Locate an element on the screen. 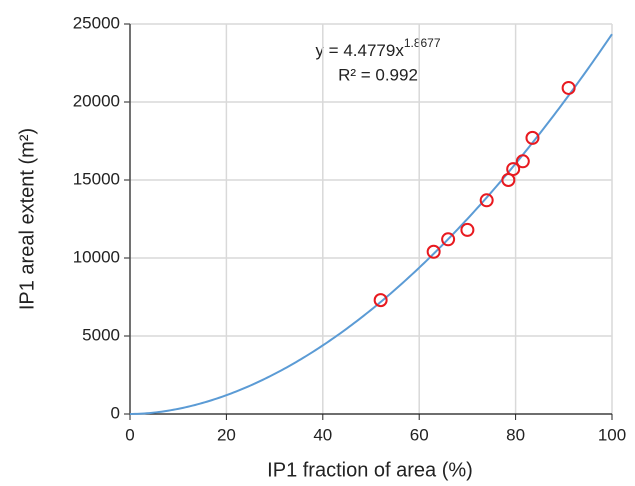 Image resolution: width=635 pixels, height=486 pixels. x-axis-title: IP1 fraction of area (%) is located at coordinates (370, 470).